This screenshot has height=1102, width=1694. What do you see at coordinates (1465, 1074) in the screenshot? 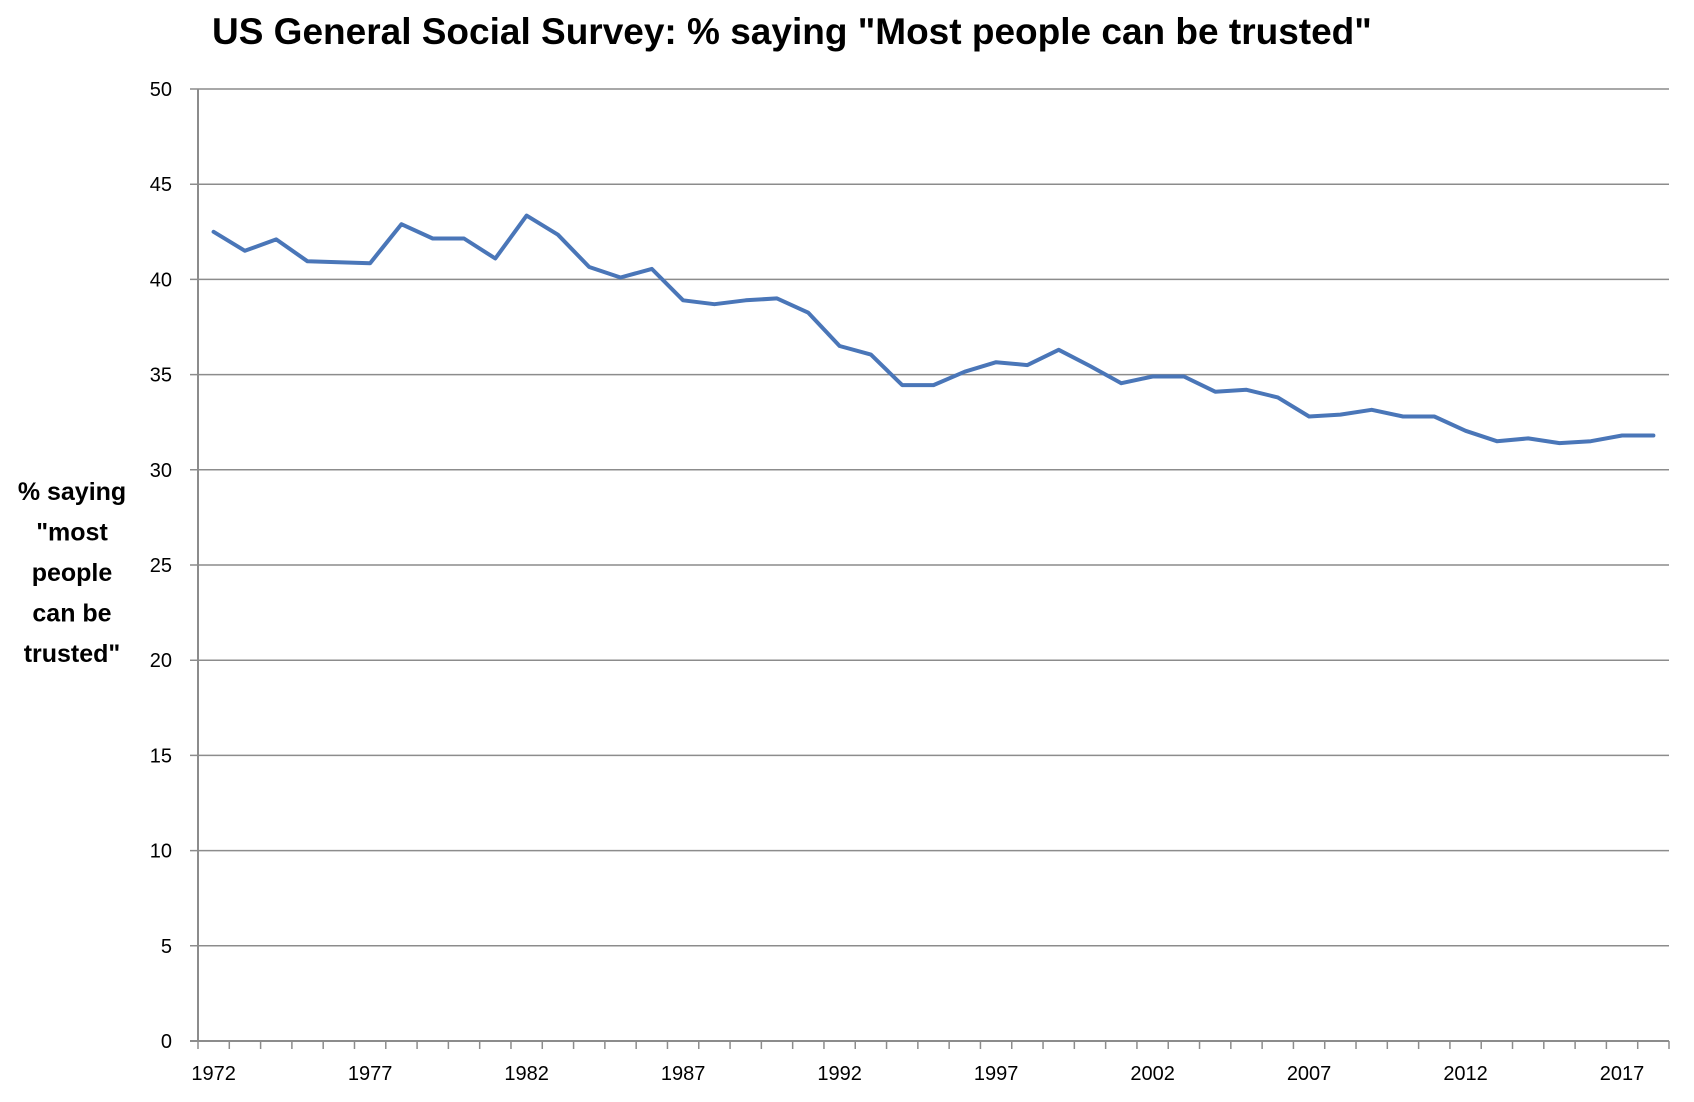
I see `x-tick-label: 2012` at bounding box center [1465, 1074].